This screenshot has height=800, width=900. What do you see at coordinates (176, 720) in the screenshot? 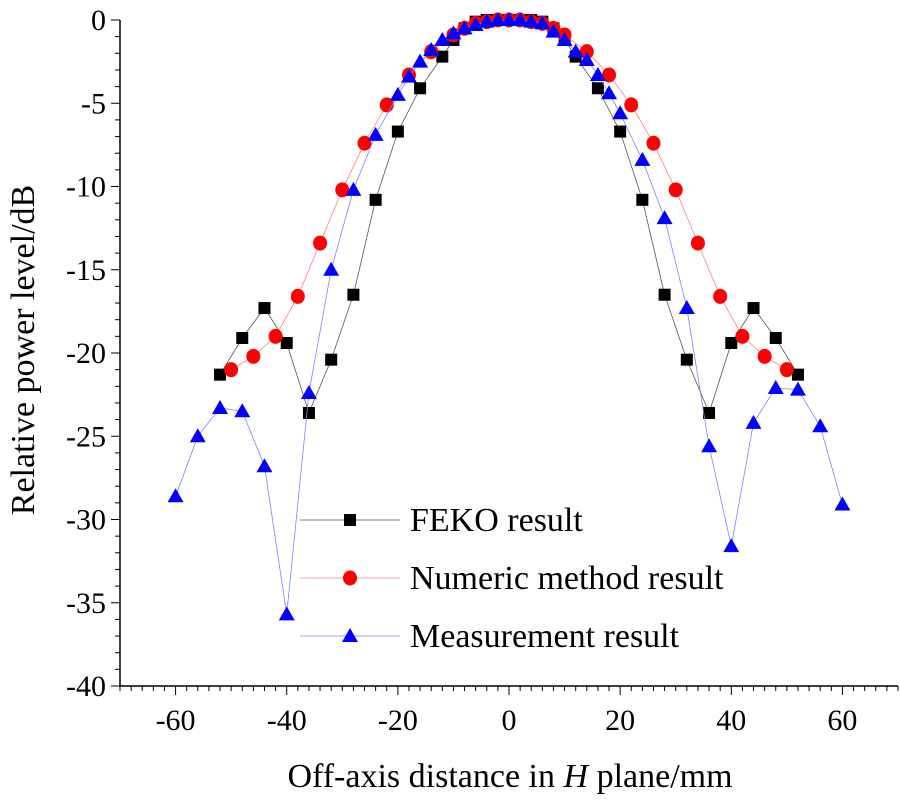
I see `x-tick-label: -60` at bounding box center [176, 720].